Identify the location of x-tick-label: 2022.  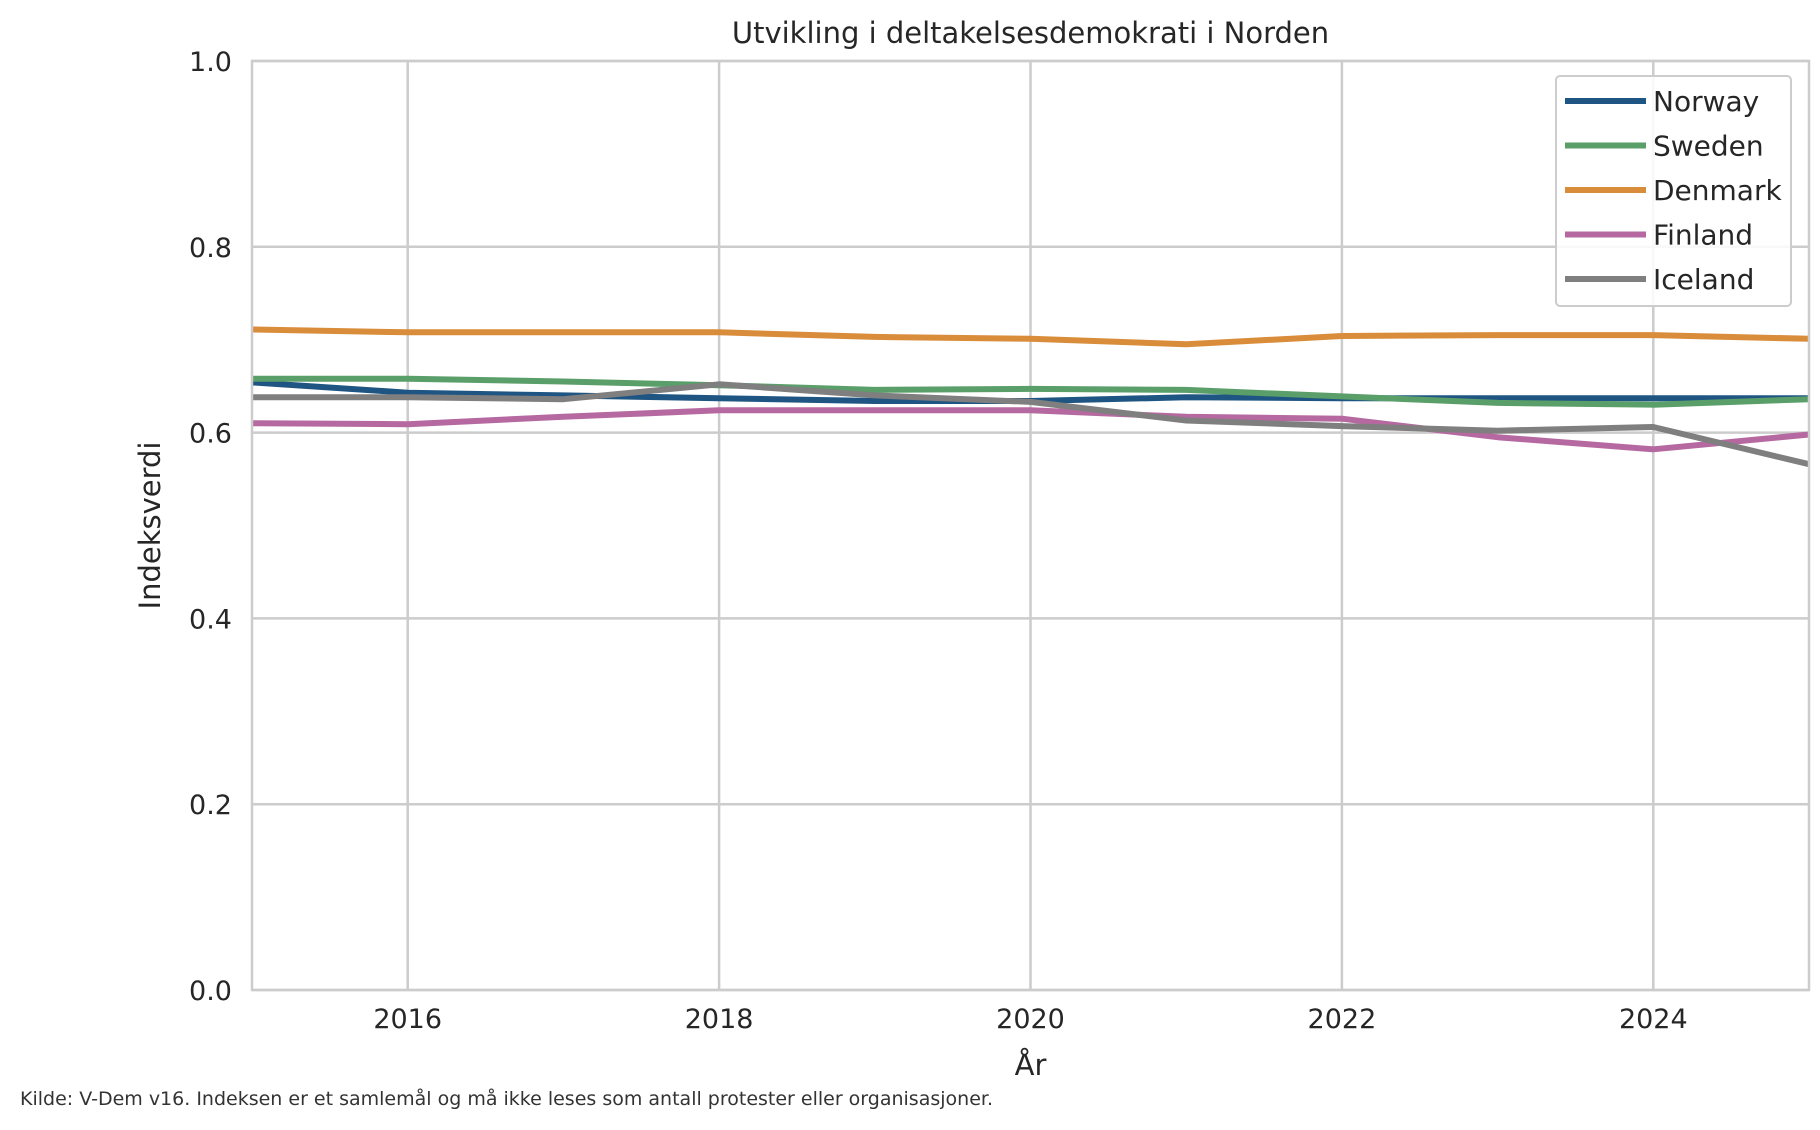
(1342, 1019).